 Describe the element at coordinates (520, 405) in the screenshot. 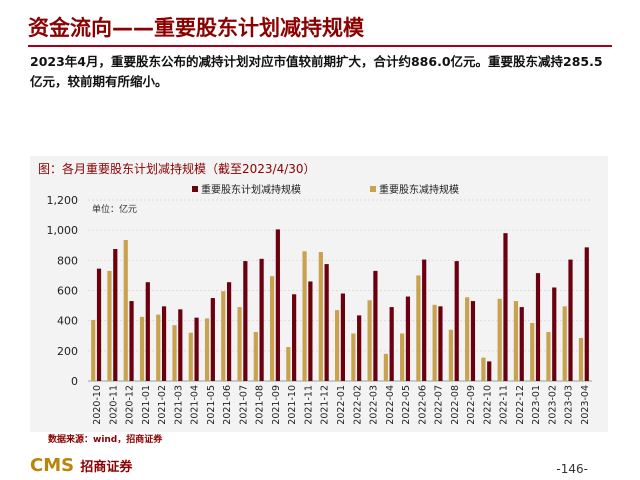

I see `x-tick-label: 2022-12` at that location.